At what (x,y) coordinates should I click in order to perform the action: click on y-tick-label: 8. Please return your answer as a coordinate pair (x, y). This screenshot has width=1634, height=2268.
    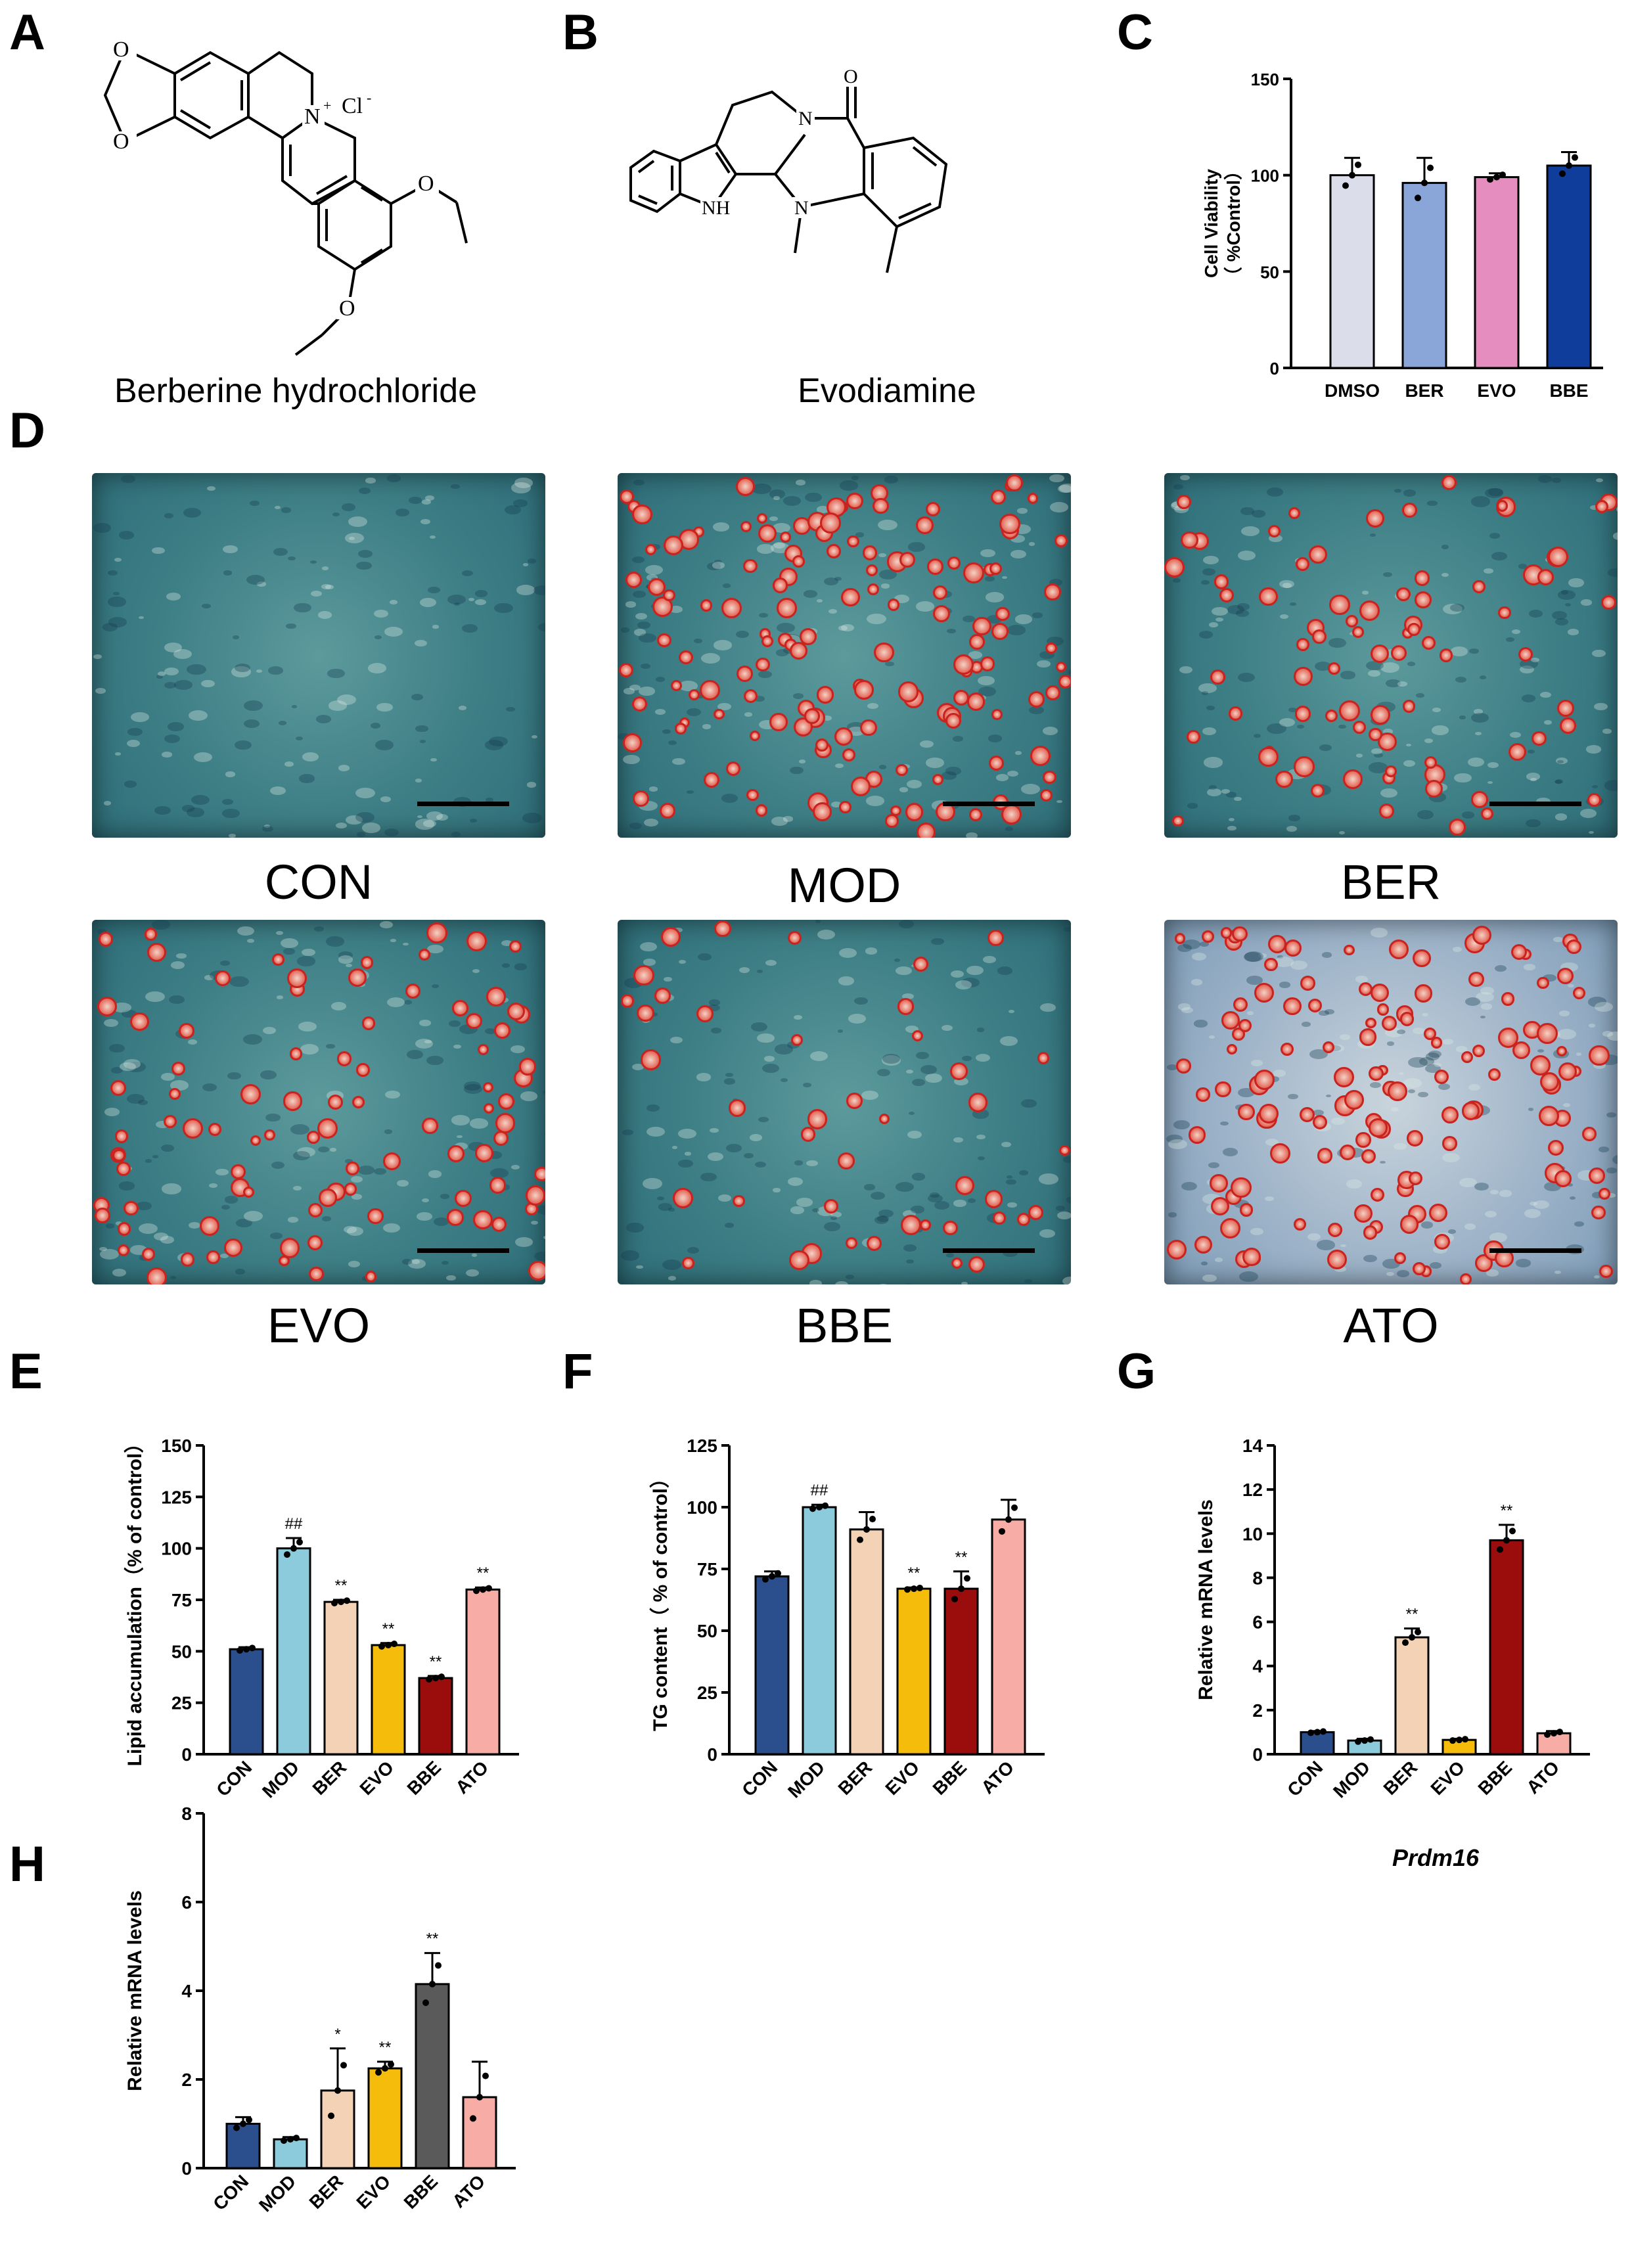
    Looking at the image, I should click on (1257, 1578).